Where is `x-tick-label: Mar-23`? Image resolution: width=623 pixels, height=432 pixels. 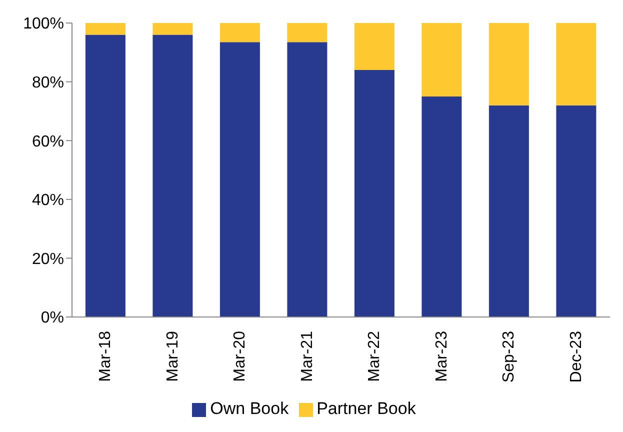
x-tick-label: Mar-23 is located at coordinates (441, 356).